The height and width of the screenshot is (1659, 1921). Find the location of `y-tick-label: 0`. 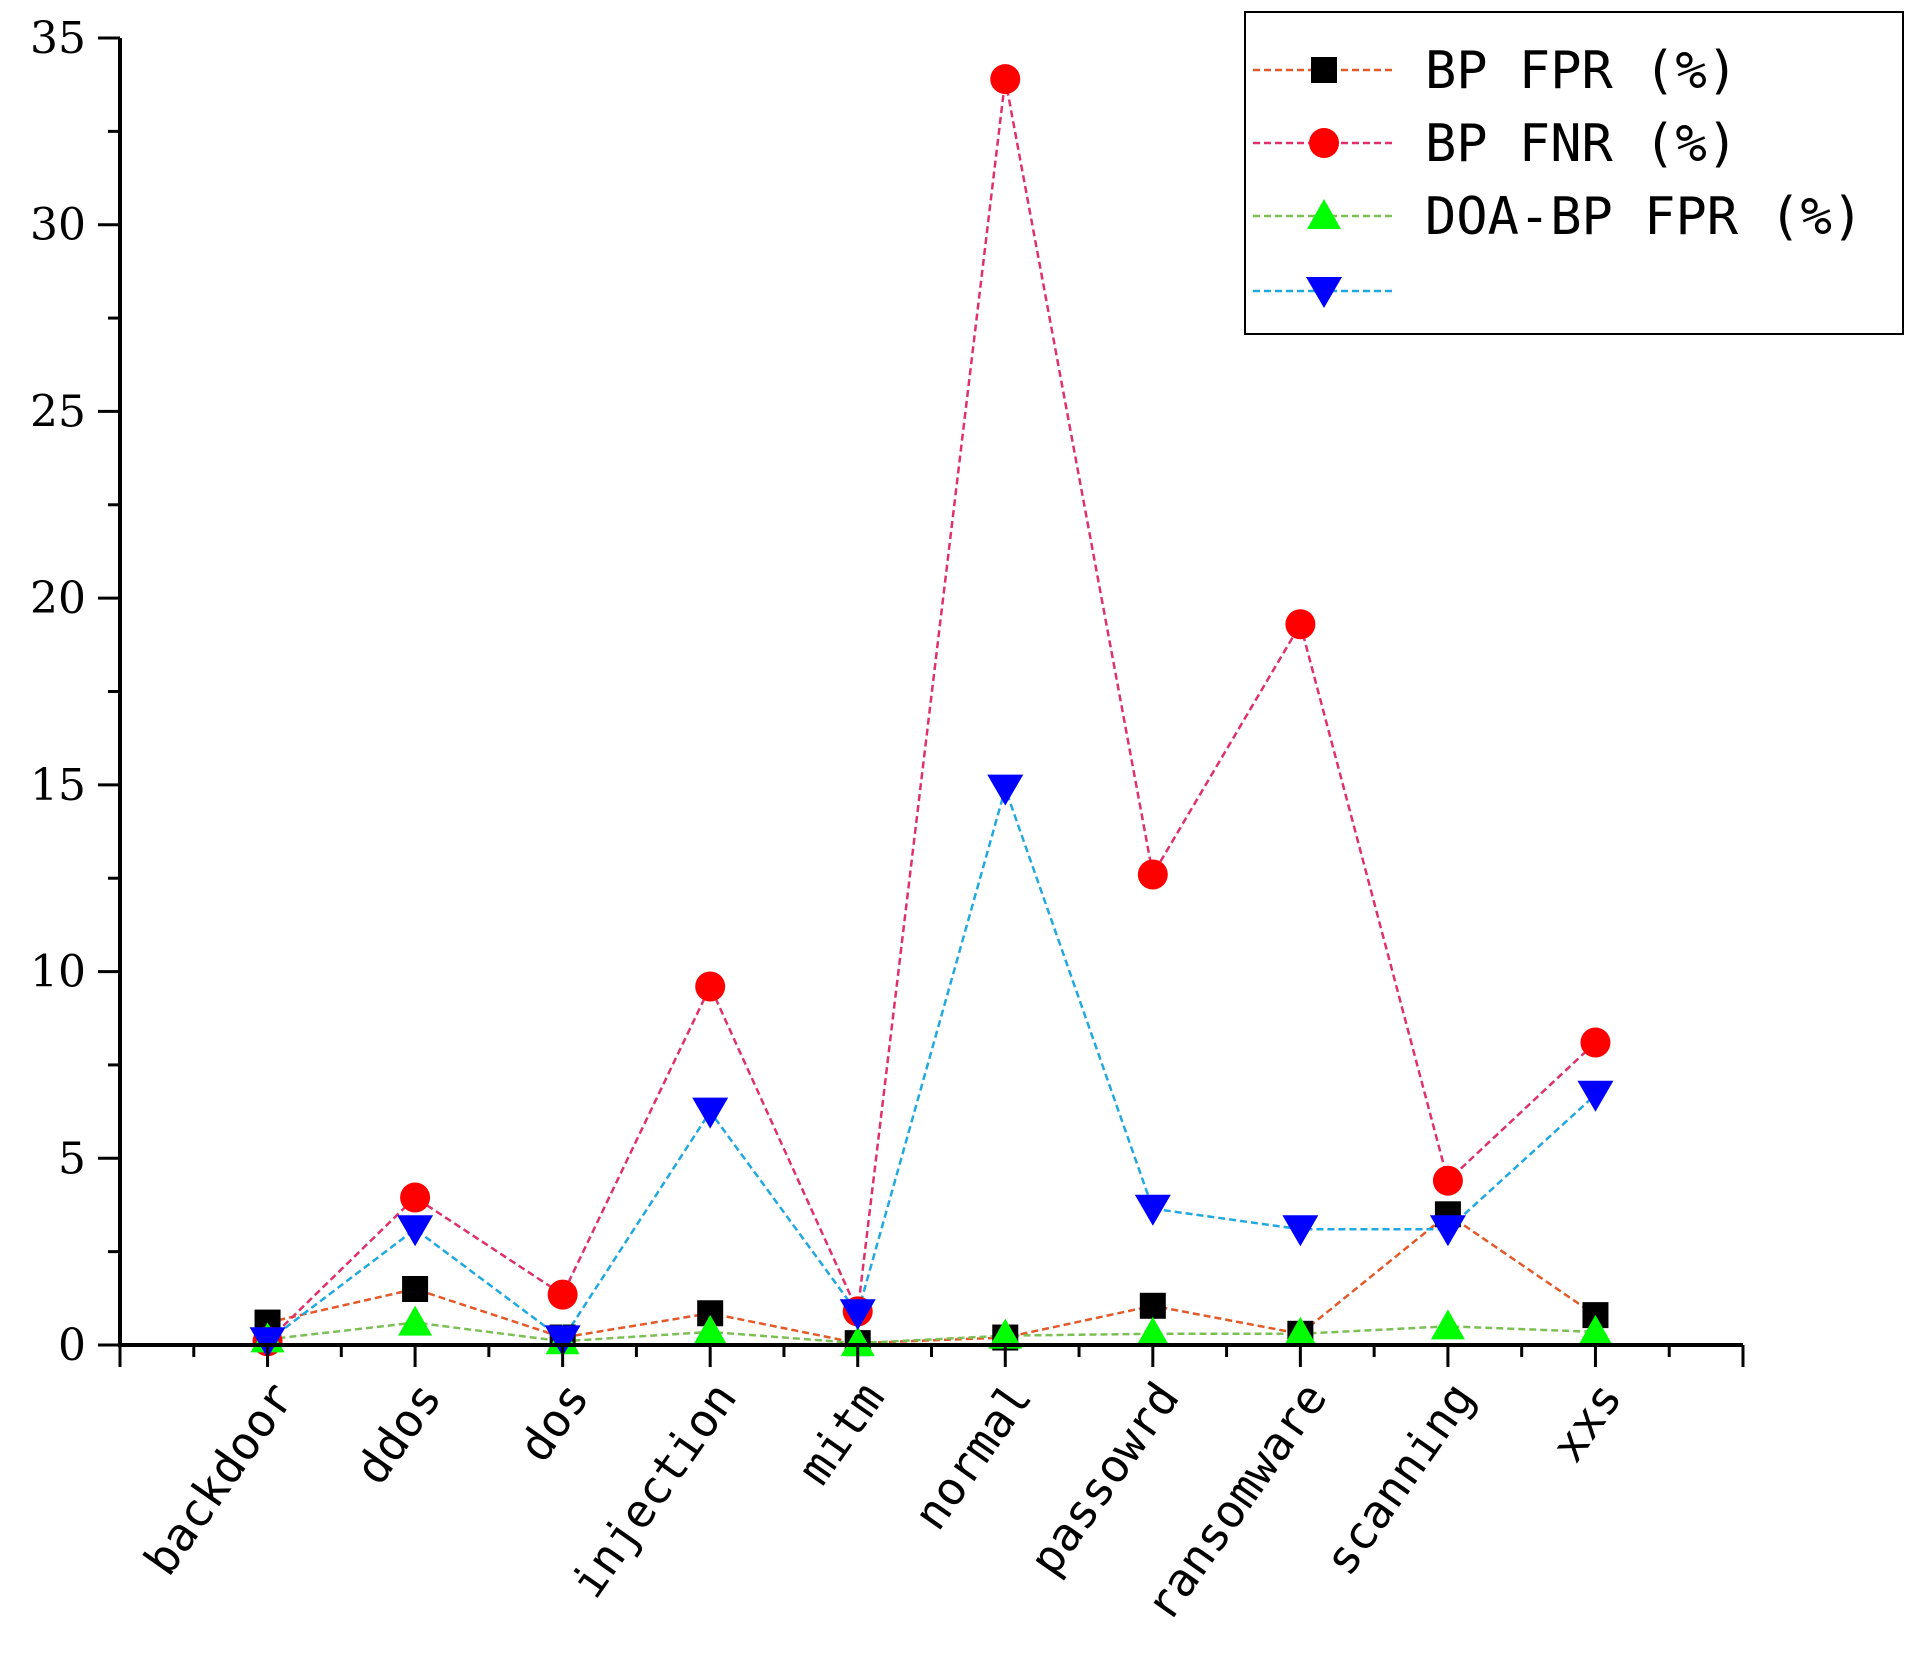

y-tick-label: 0 is located at coordinates (72, 1345).